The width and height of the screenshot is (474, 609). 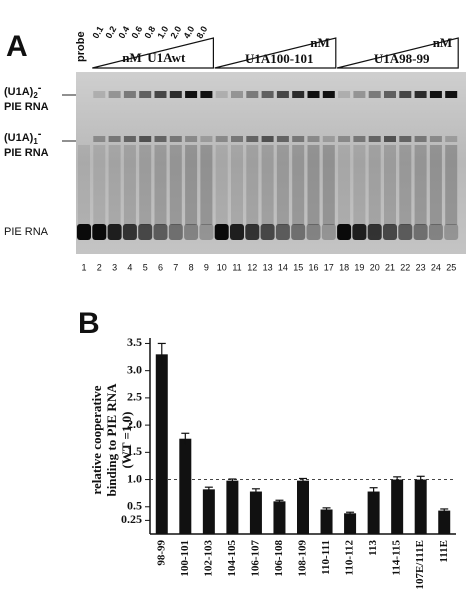 I want to click on titration-unit: nM, so click(x=320, y=42).